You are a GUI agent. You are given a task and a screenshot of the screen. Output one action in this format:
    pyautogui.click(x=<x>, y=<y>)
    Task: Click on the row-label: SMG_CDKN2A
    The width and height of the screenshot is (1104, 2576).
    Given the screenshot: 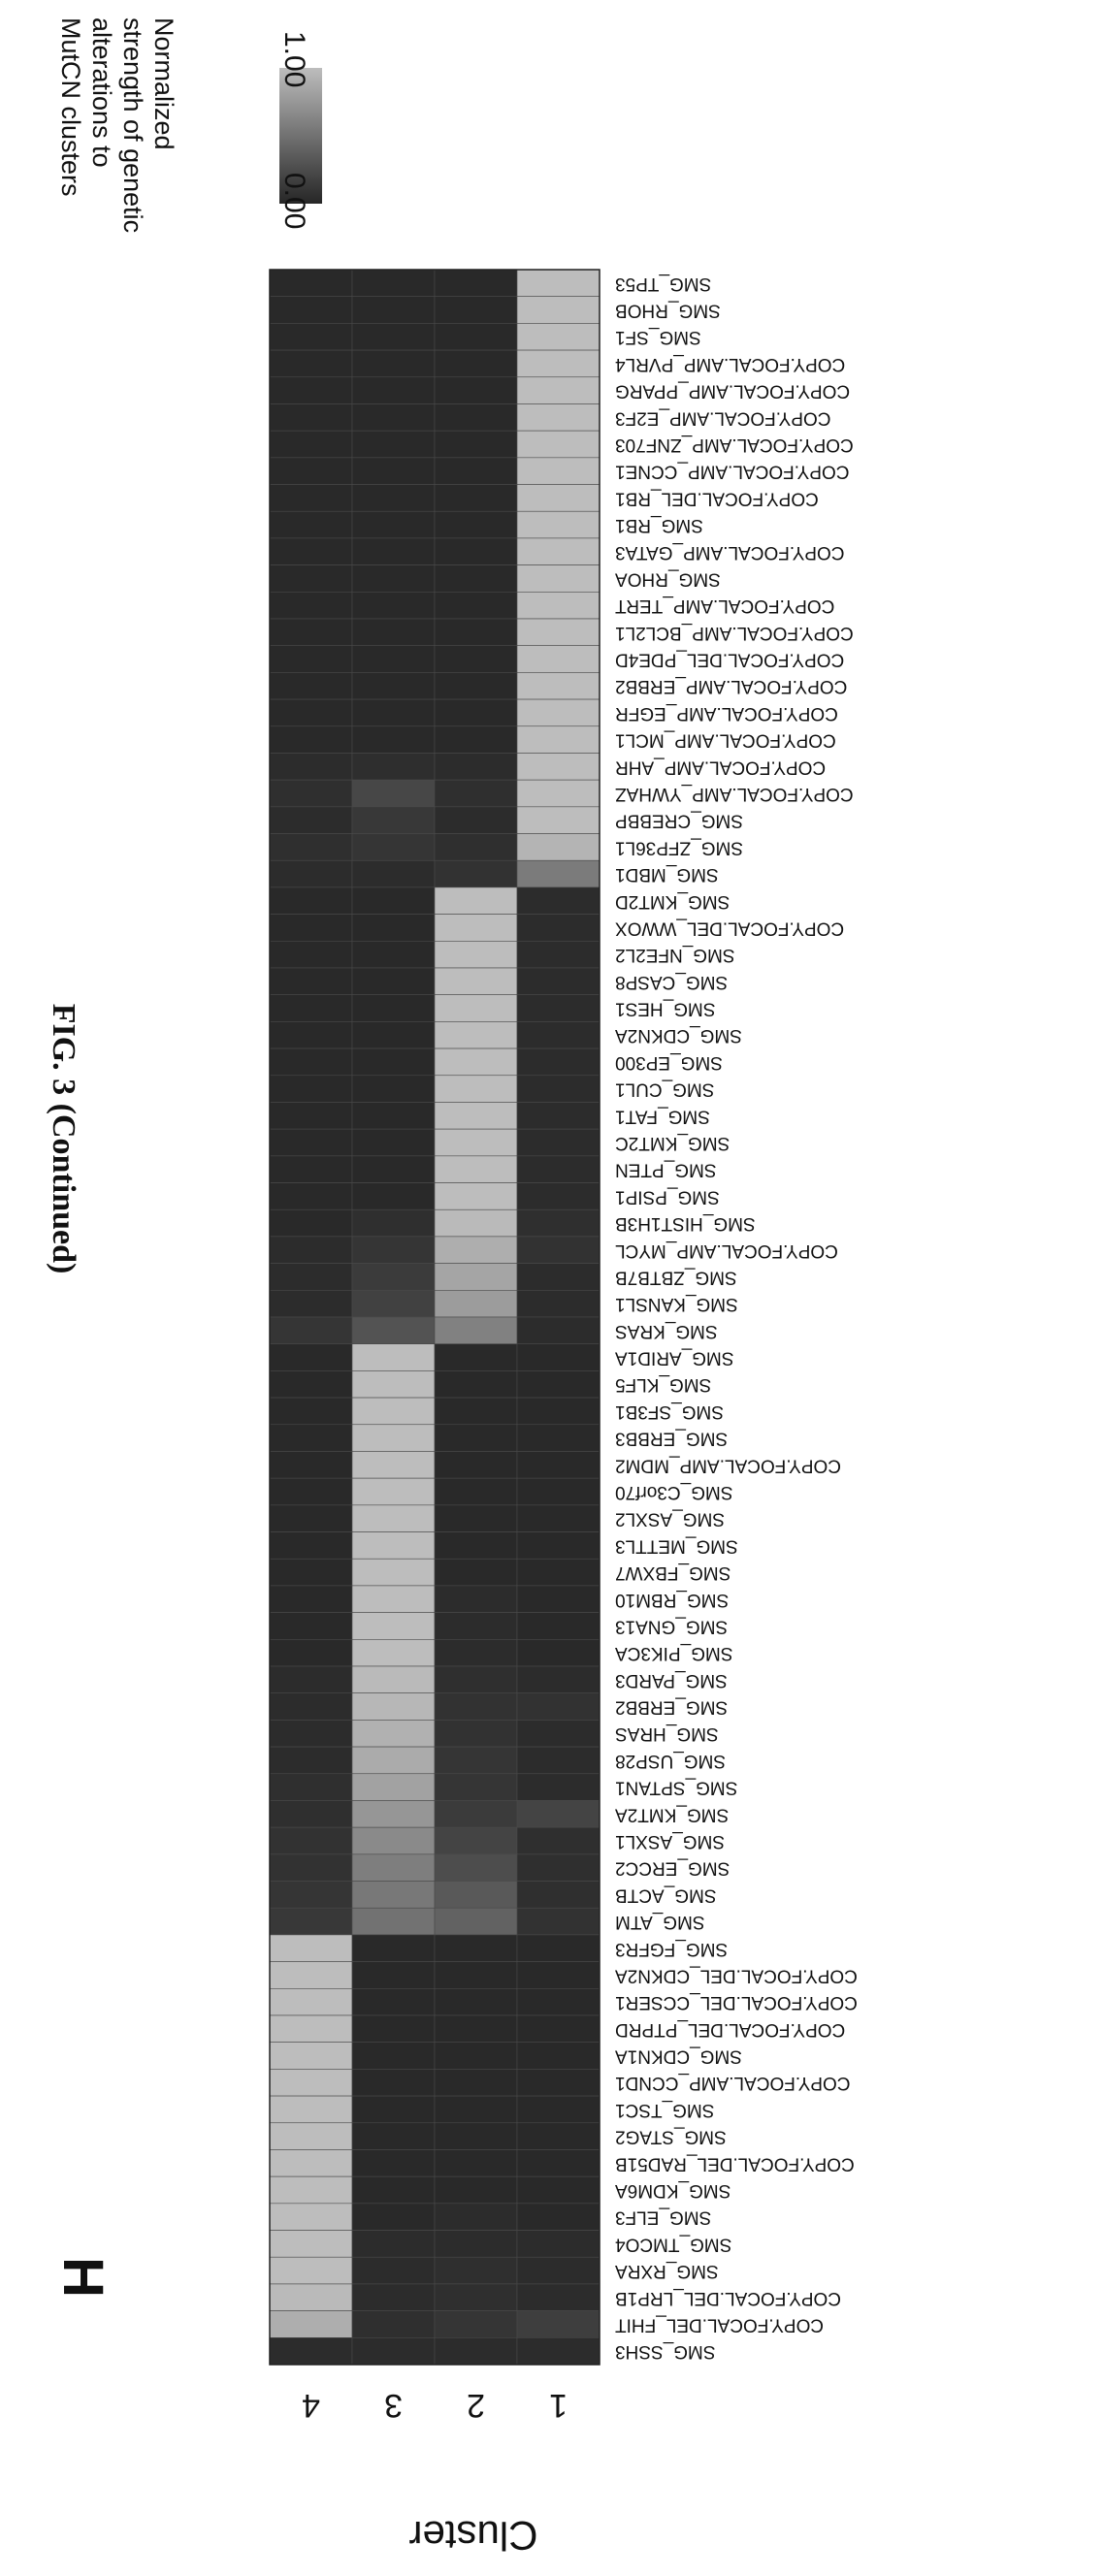 What is the action you would take?
    pyautogui.click(x=678, y=1035)
    